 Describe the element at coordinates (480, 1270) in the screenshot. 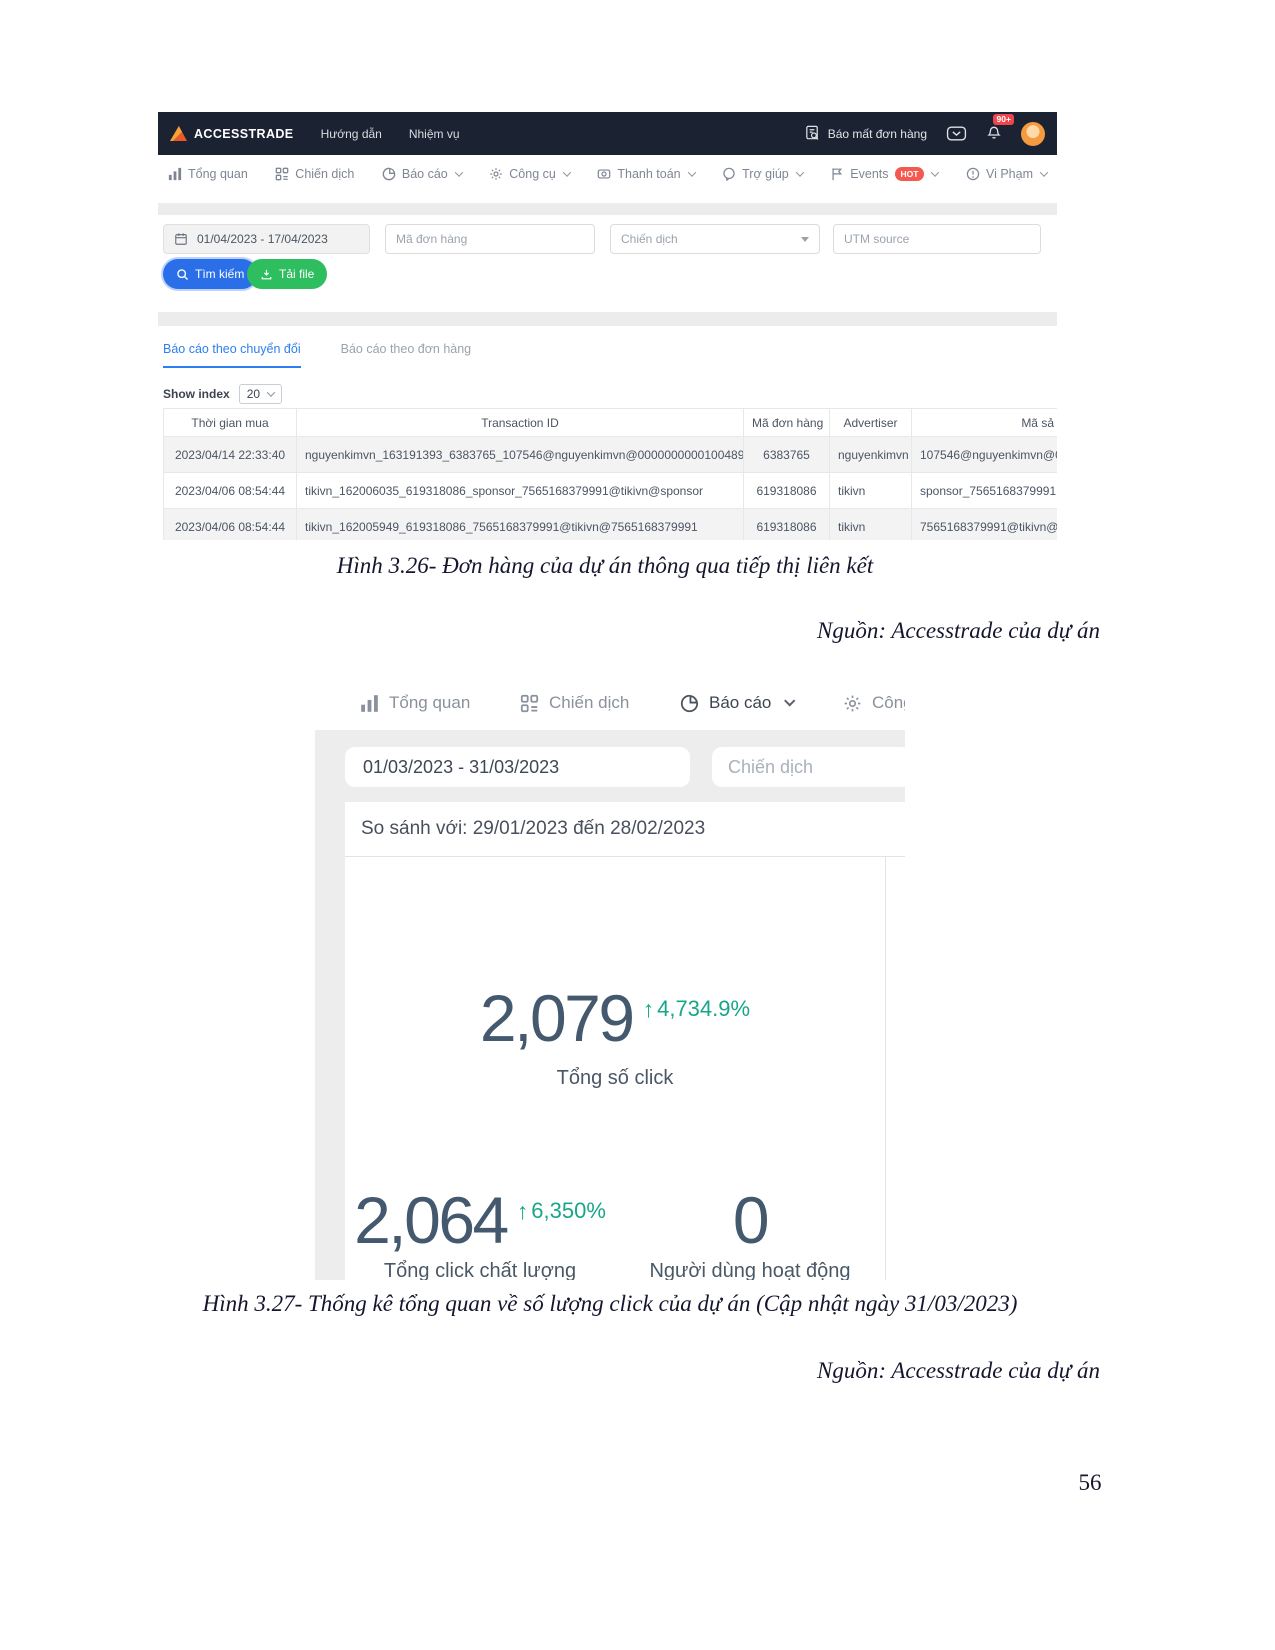

I see `quality-clicks-label: Tổng click chất lượng` at that location.